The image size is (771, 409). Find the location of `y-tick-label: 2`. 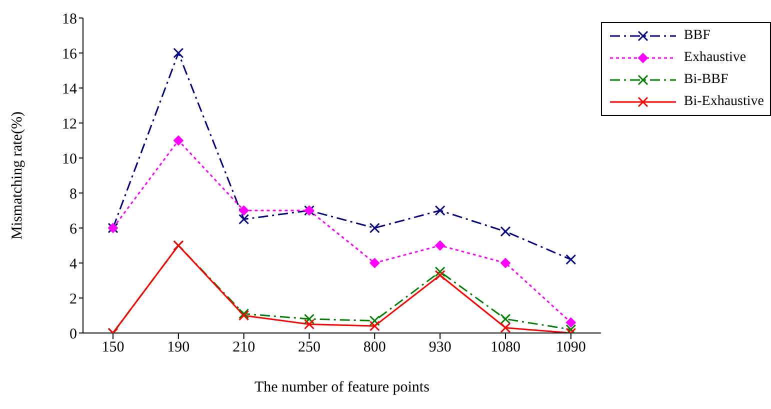

y-tick-label: 2 is located at coordinates (73, 299).